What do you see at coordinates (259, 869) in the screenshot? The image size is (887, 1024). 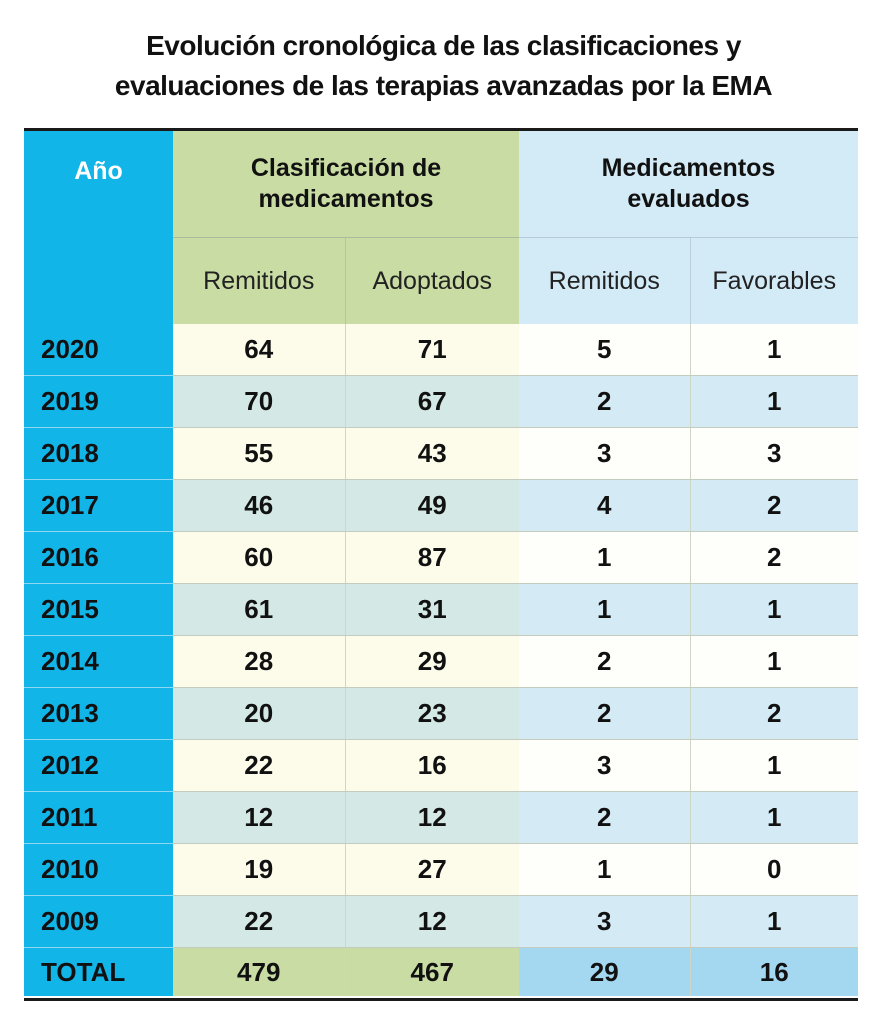 I see `cell-classification-remitidos: 19` at bounding box center [259, 869].